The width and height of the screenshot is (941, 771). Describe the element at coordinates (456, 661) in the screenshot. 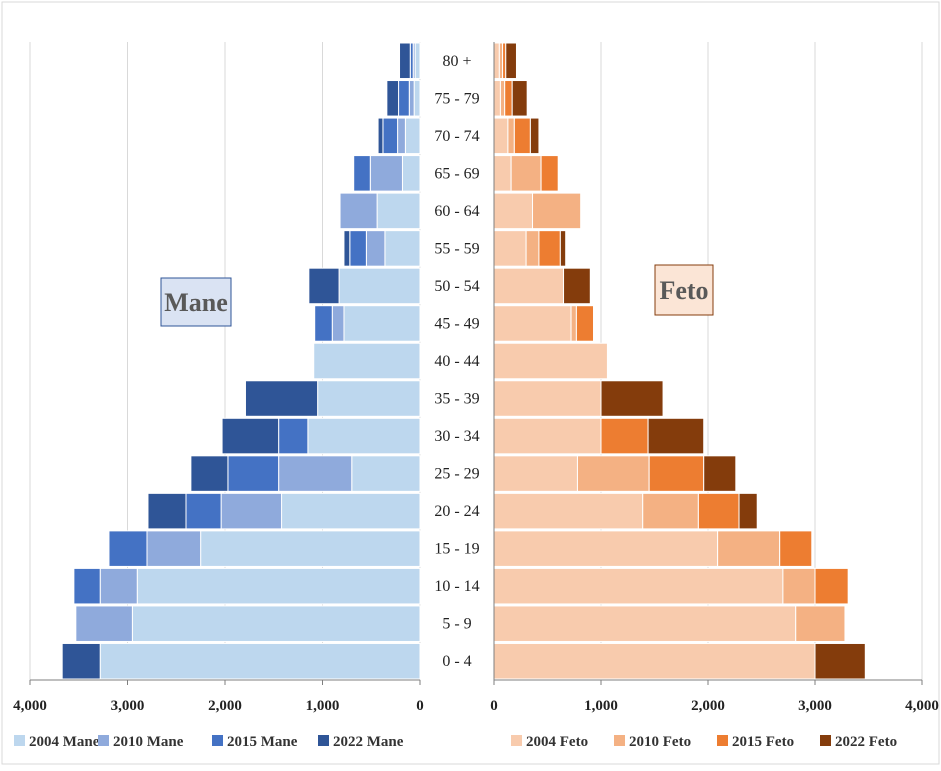

I see `age-group-label: 0 - 4` at that location.